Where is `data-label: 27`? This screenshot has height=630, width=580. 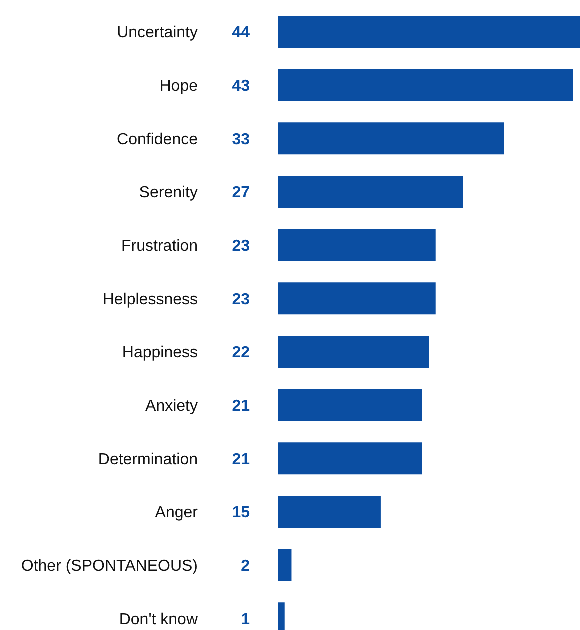 data-label: 27 is located at coordinates (241, 193).